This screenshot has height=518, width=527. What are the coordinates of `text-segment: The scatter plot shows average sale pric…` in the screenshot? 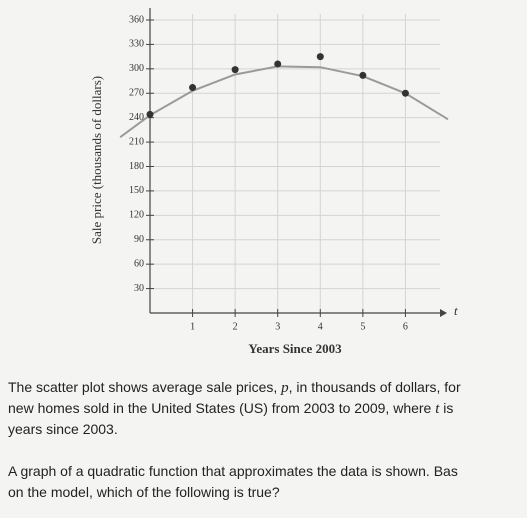 It's located at (144, 387).